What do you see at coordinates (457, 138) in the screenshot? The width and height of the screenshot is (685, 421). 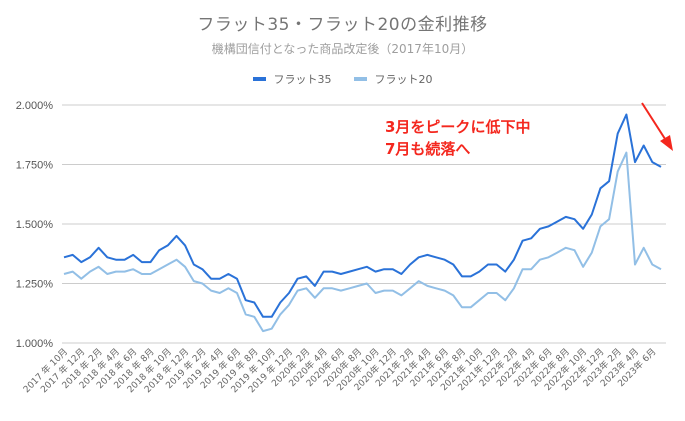 I see `chart-annotation: 3月をピークに低下中 7月も続落へ` at bounding box center [457, 138].